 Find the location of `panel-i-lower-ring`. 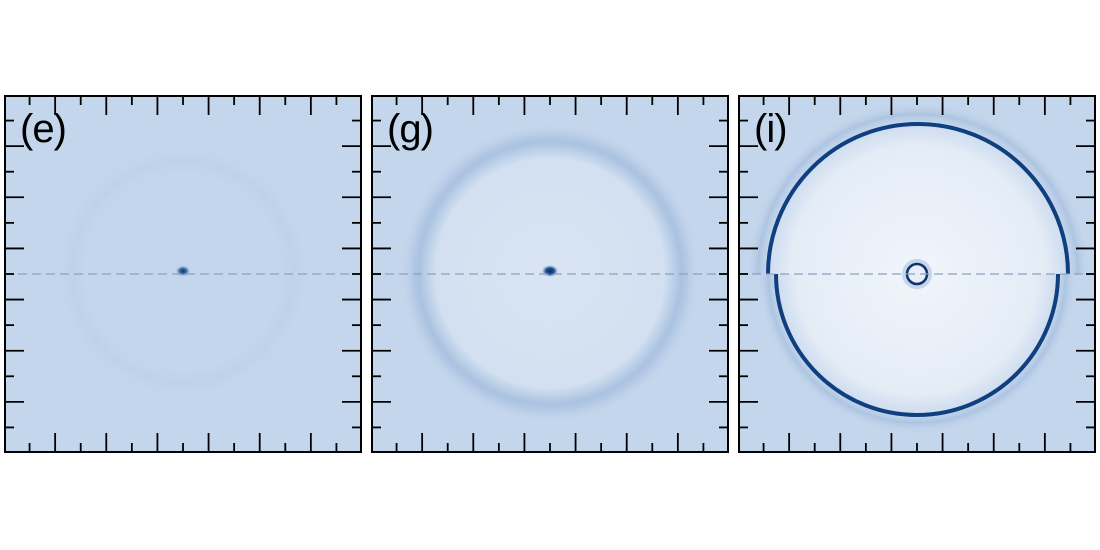

panel-i-lower-ring is located at coordinates (917, 345).